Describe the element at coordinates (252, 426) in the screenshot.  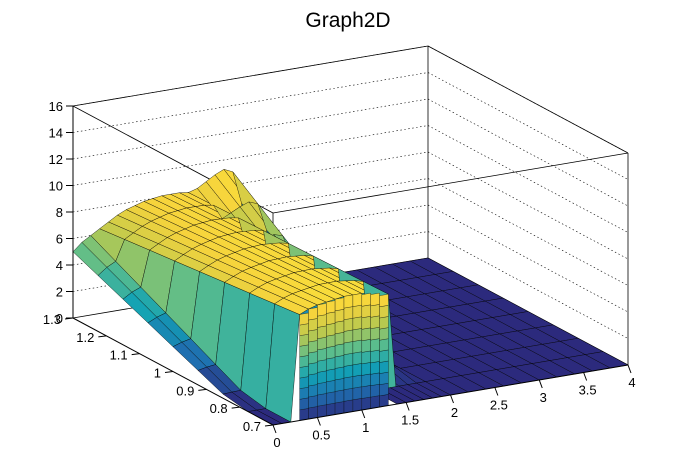
I see `y-tick-label: 0.7` at that location.